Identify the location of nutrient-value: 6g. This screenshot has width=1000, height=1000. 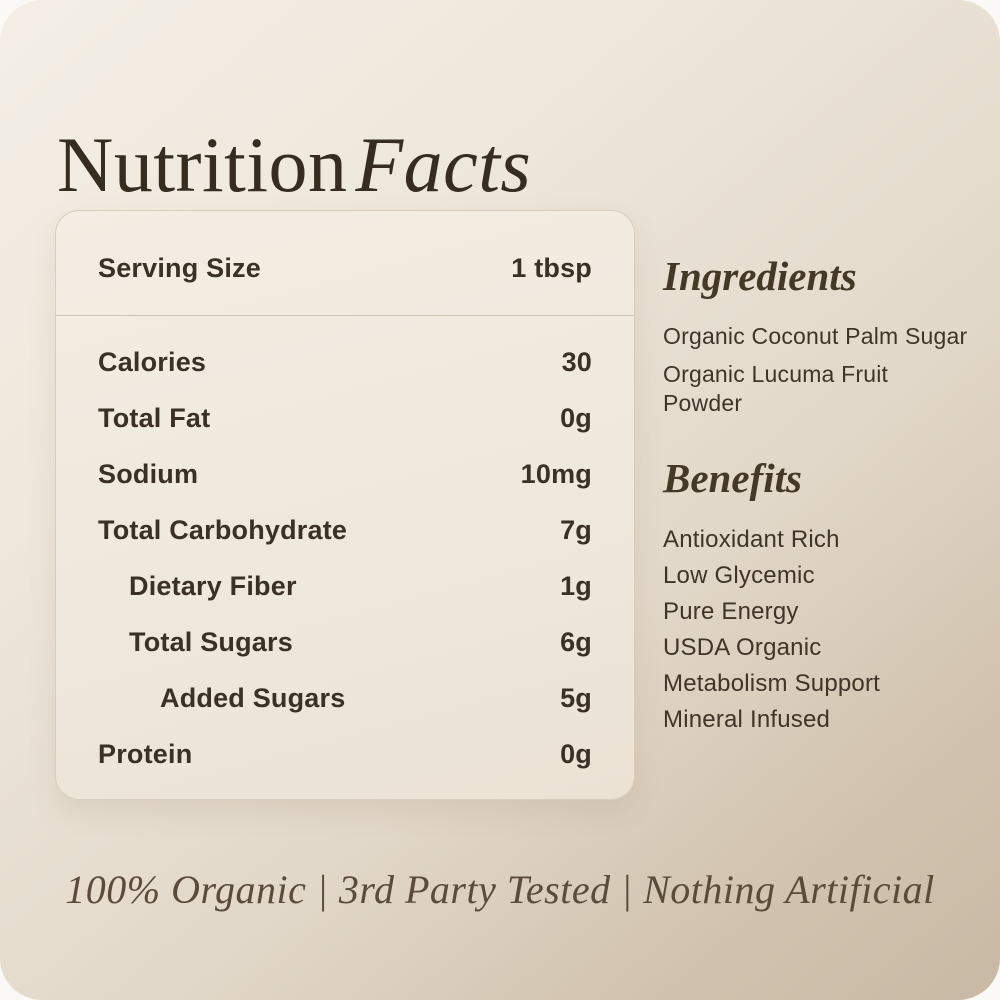
(576, 641).